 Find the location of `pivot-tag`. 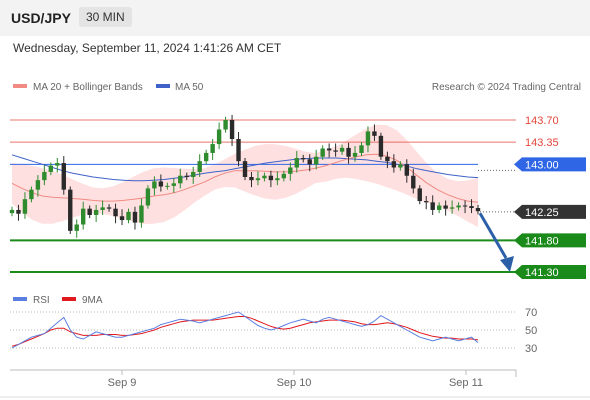

pivot-tag is located at coordinates (550, 164).